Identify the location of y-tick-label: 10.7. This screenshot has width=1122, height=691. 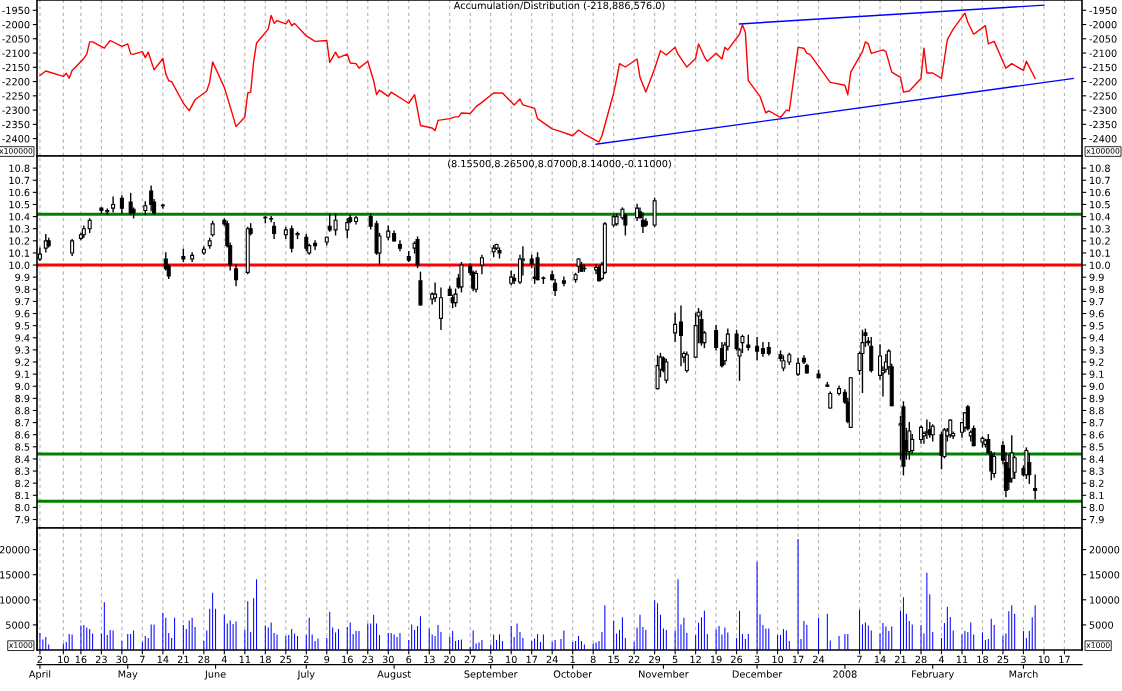
(19, 180).